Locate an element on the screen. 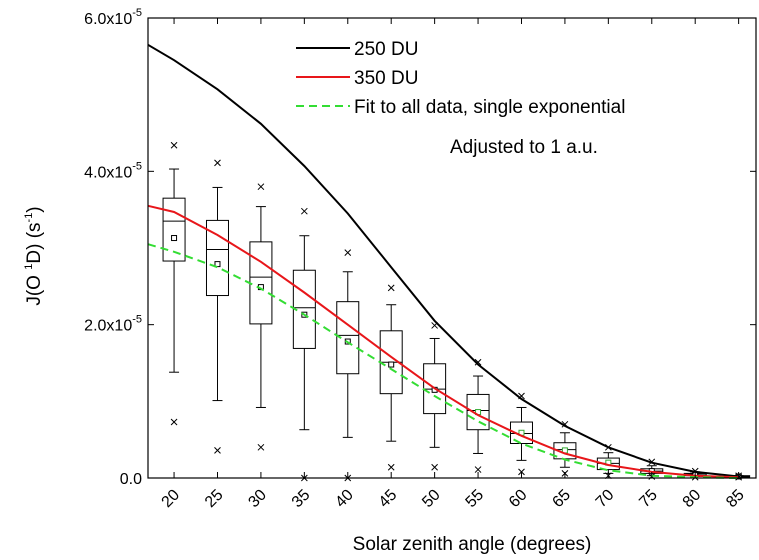 This screenshot has height=560, width=759. x-tick-label: 75 is located at coordinates (648, 498).